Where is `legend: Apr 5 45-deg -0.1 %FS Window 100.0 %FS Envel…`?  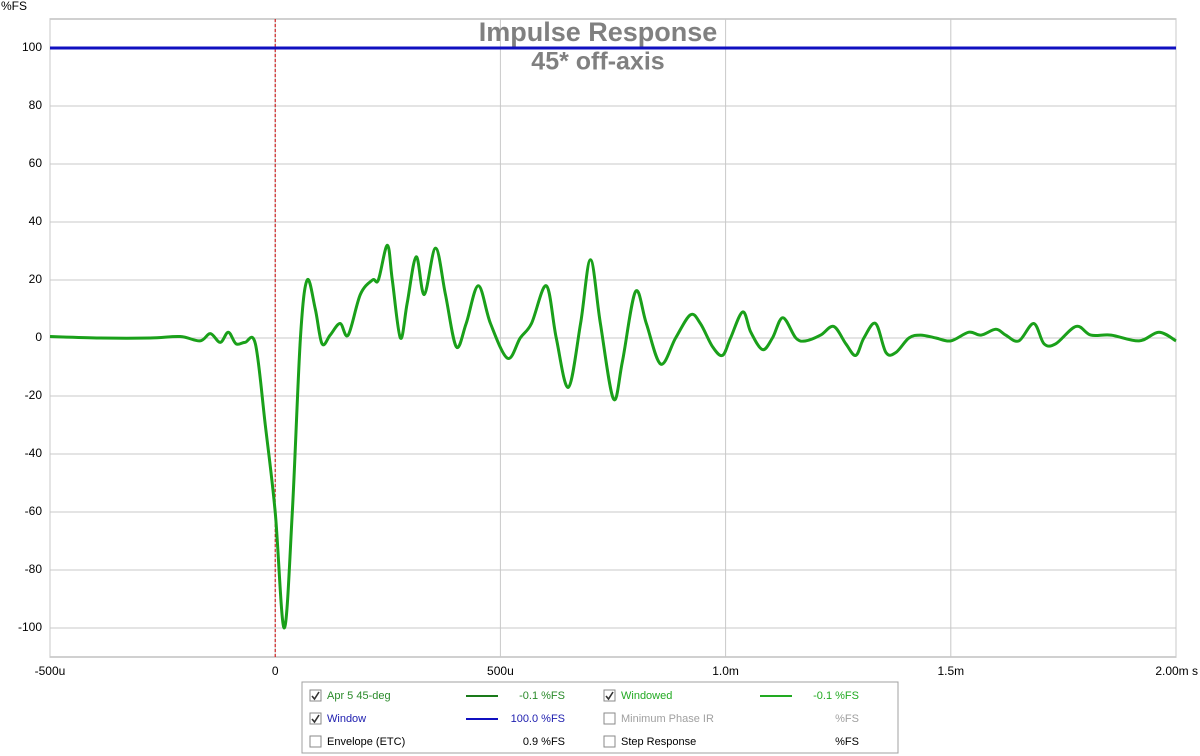
legend: Apr 5 45-deg -0.1 %FS Window 100.0 %FS Envel… is located at coordinates (600, 717).